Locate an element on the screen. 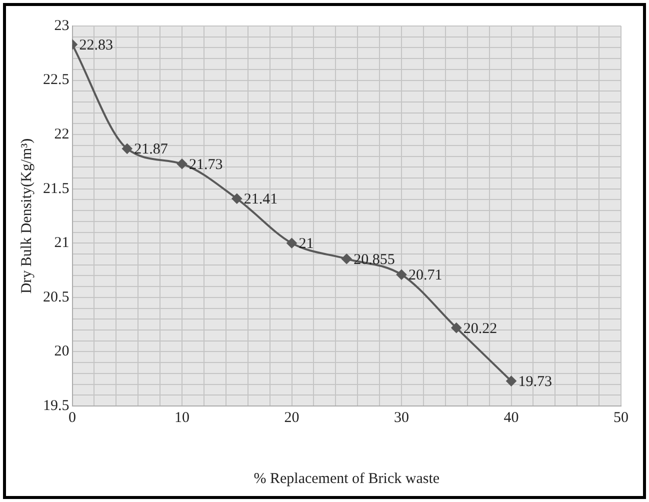 The width and height of the screenshot is (649, 502). y-tick-label: 21 is located at coordinates (62, 243).